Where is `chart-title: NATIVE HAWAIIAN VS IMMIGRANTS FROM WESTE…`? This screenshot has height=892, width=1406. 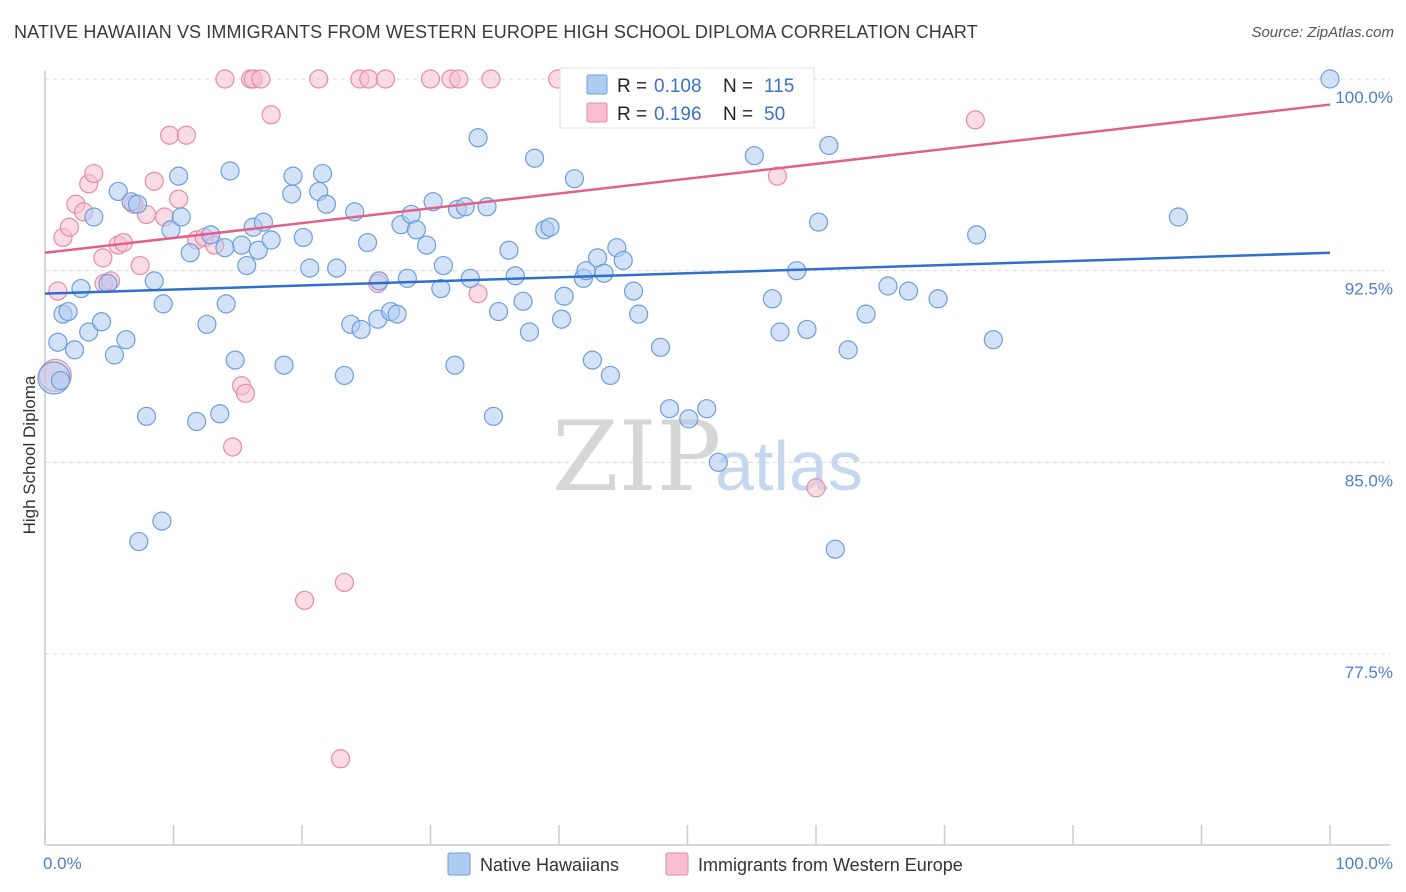 chart-title: NATIVE HAWAIIAN VS IMMIGRANTS FROM WESTE… is located at coordinates (496, 32).